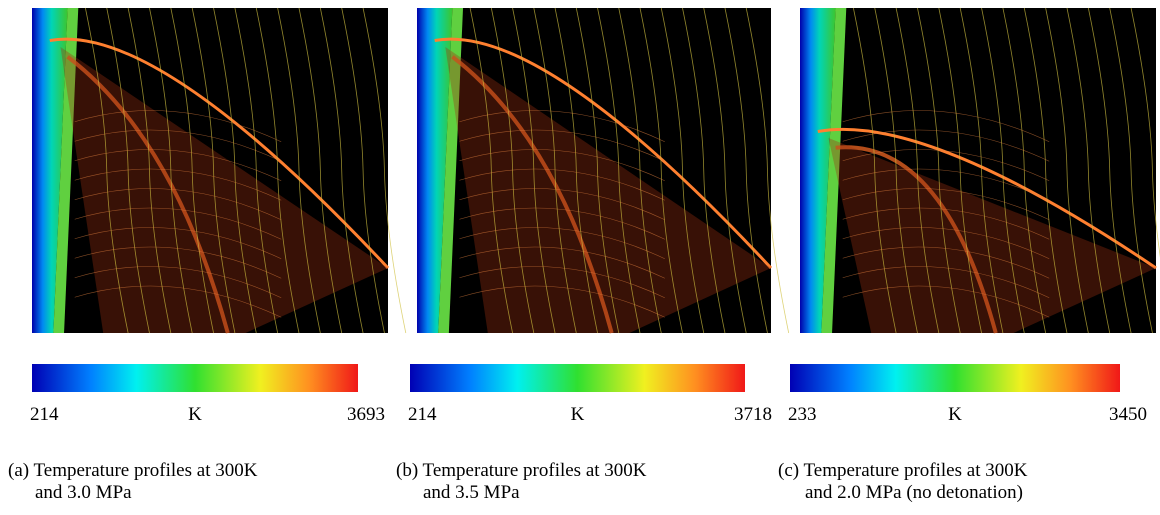 Image resolution: width=1160 pixels, height=515 pixels. What do you see at coordinates (521, 470) in the screenshot?
I see `caption: (b) Temperature profiles at 300K` at bounding box center [521, 470].